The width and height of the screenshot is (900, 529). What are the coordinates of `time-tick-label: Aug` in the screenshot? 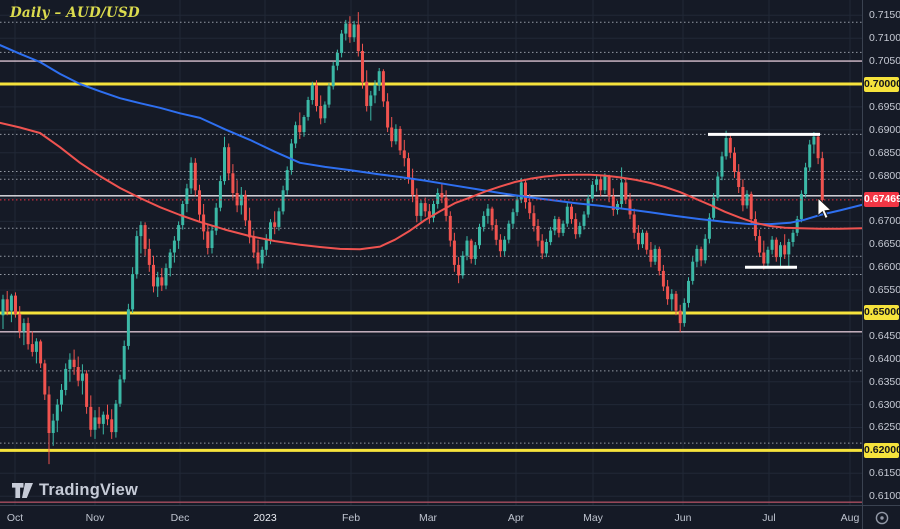 It's located at (850, 518).